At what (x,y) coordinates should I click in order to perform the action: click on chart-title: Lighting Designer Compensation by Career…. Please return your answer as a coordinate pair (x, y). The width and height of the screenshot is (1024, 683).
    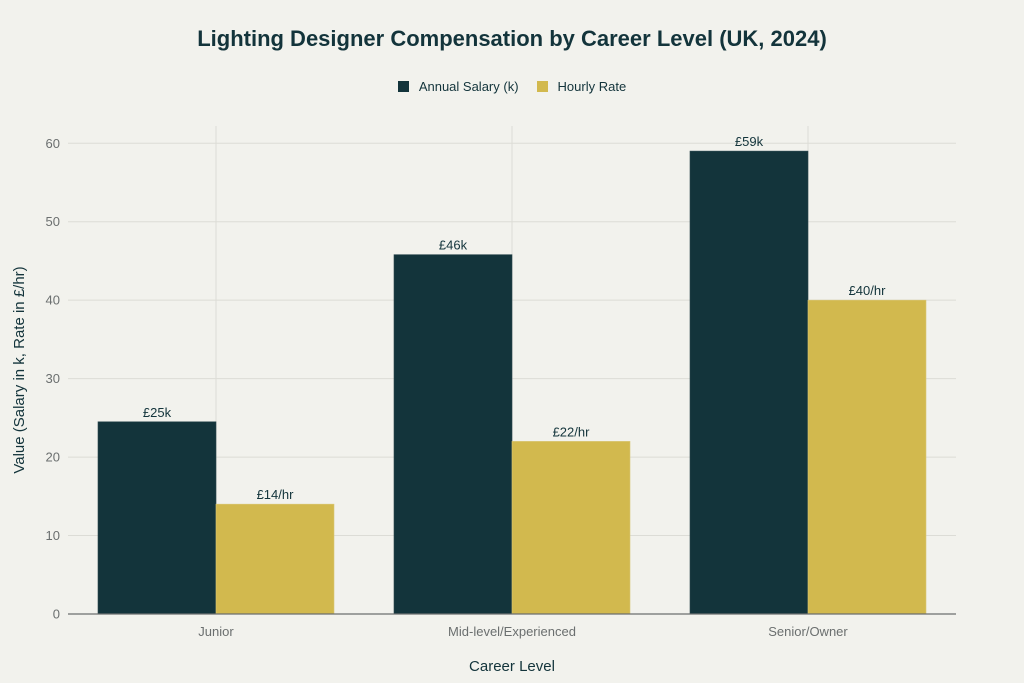
    Looking at the image, I should click on (512, 38).